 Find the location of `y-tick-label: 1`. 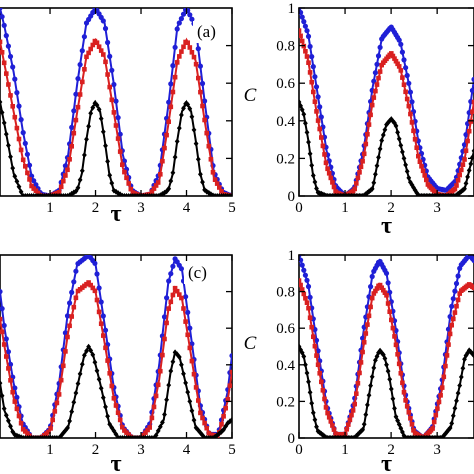

y-tick-label: 1 is located at coordinates (292, 9).